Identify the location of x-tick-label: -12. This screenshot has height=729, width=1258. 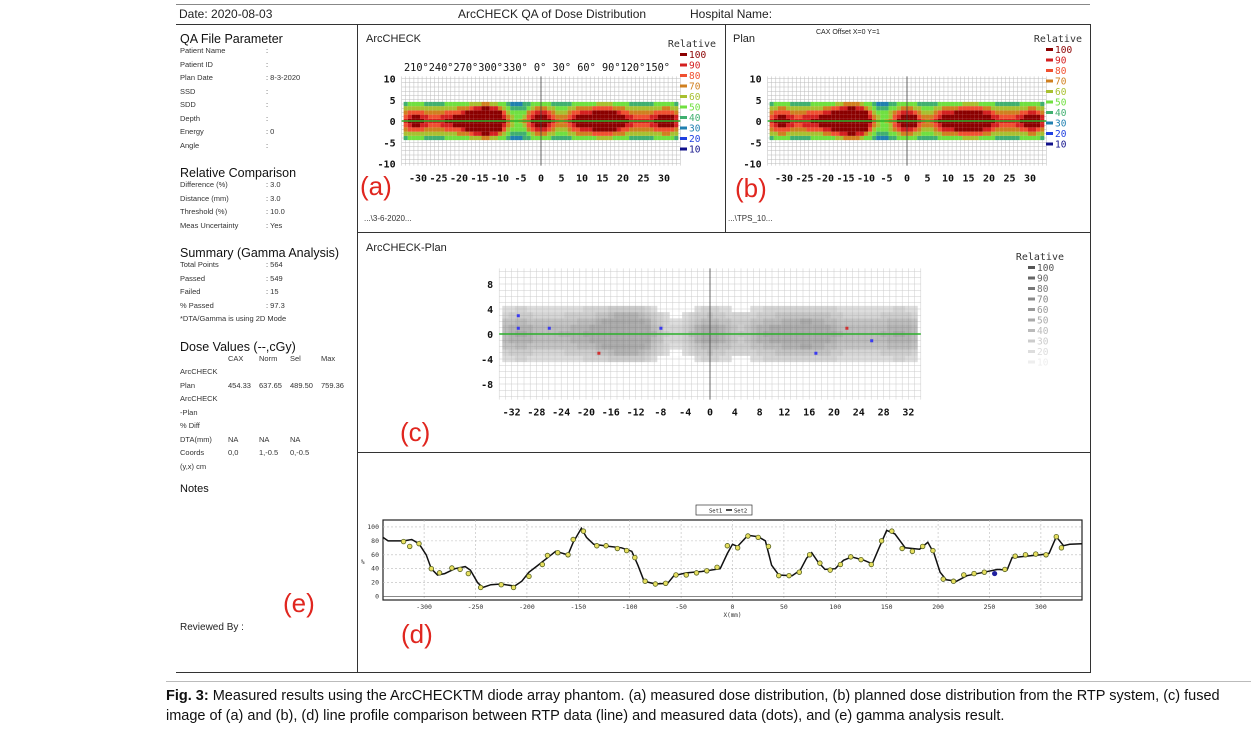
(636, 413).